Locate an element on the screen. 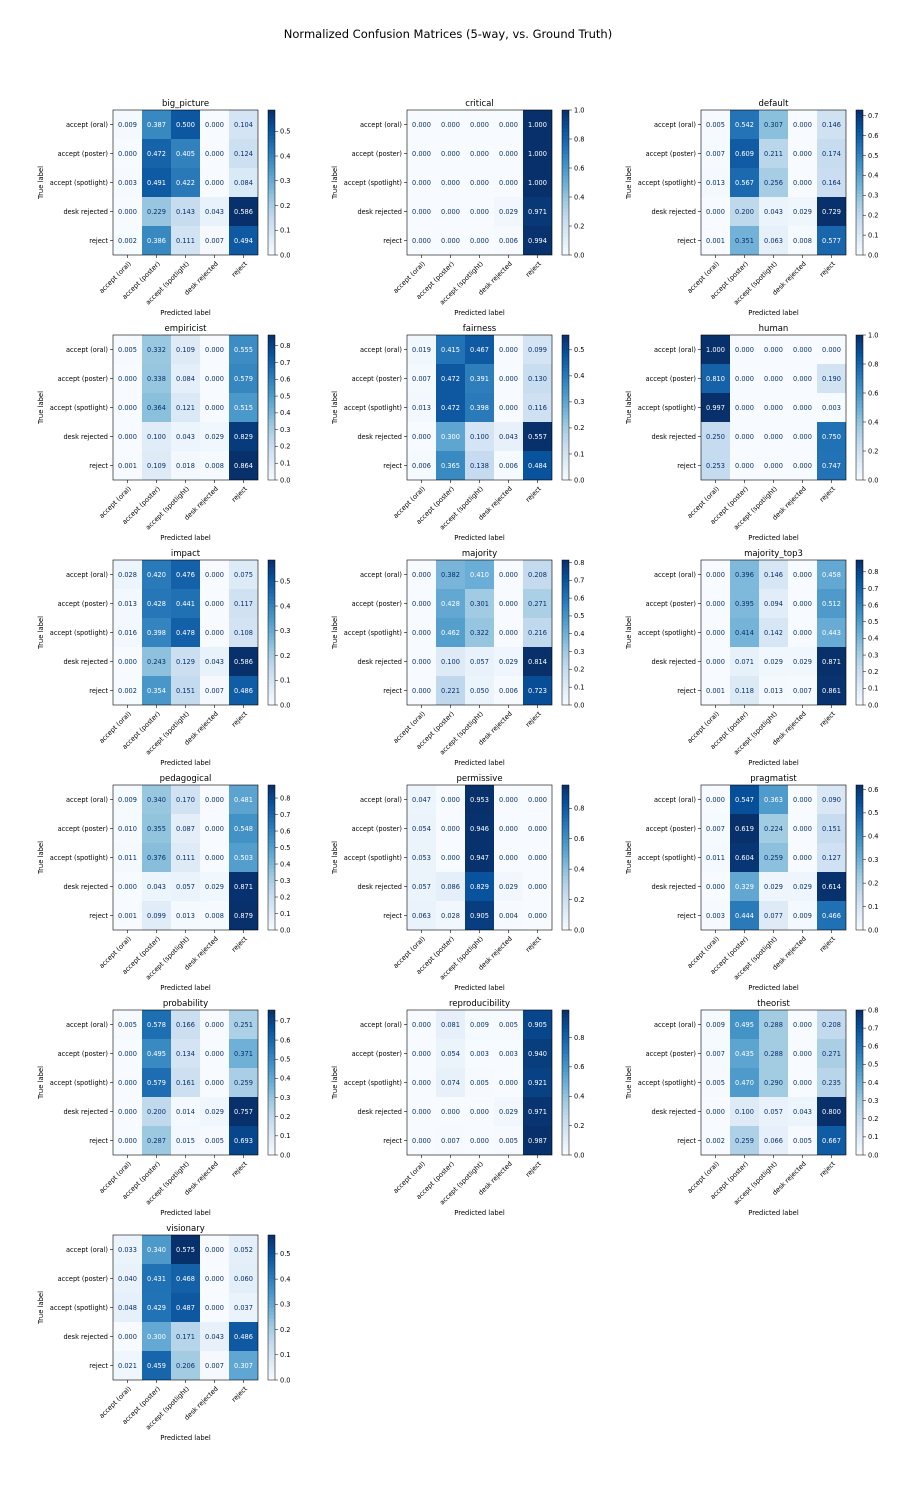 This screenshot has width=897, height=1495. cell-value-label: 0.619 is located at coordinates (744, 829).